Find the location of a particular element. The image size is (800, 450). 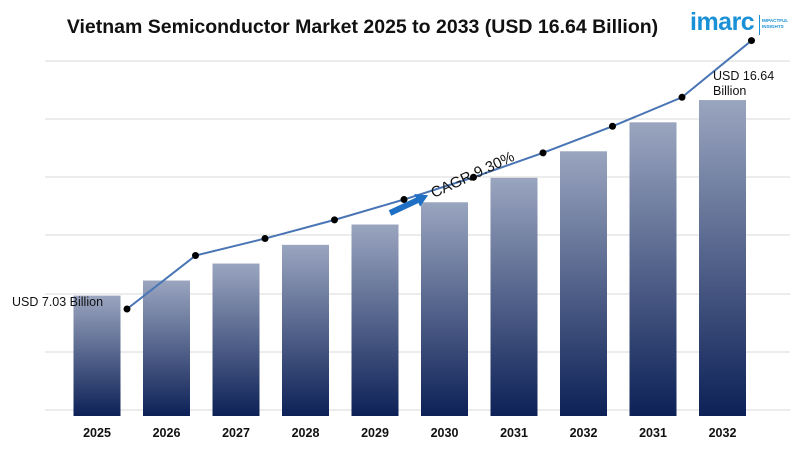

end-value-label-line-1: USD 16.64 is located at coordinates (743, 76).